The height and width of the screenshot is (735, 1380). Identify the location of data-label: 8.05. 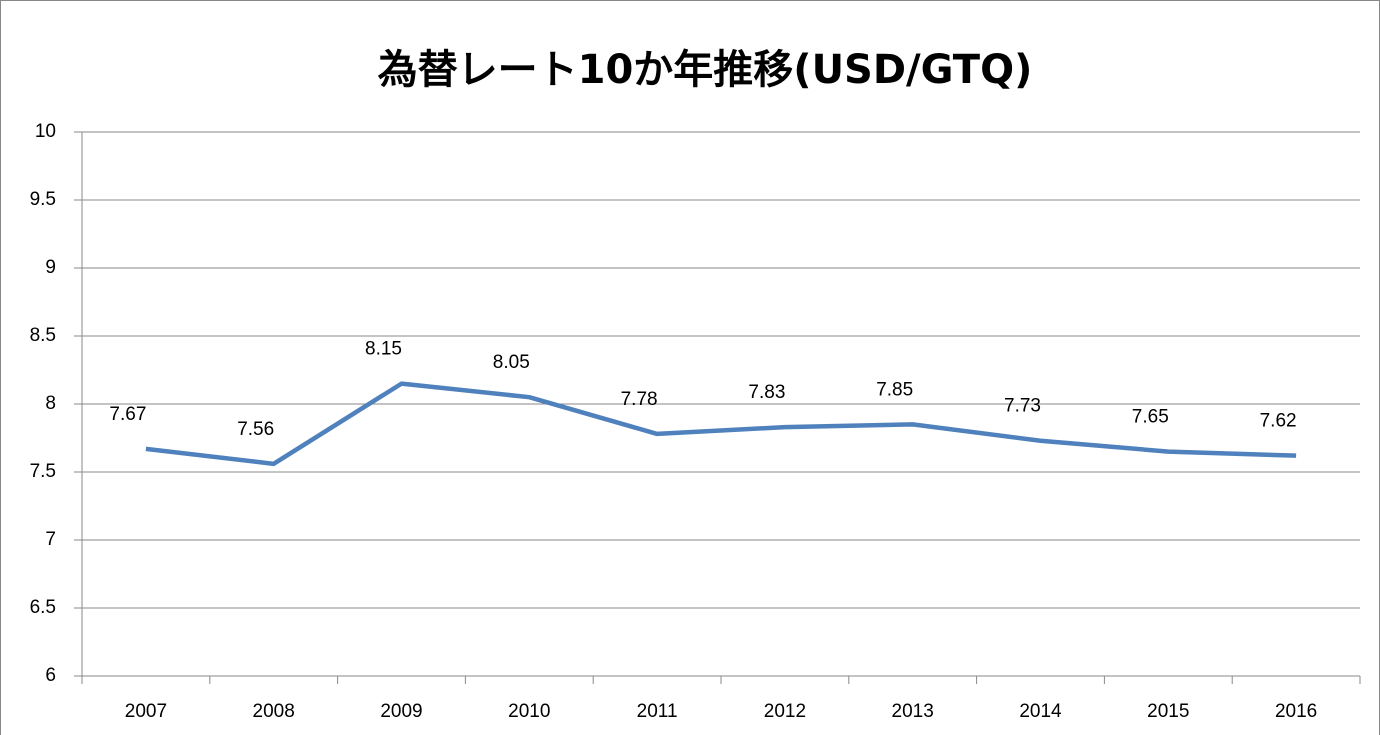
(511, 362).